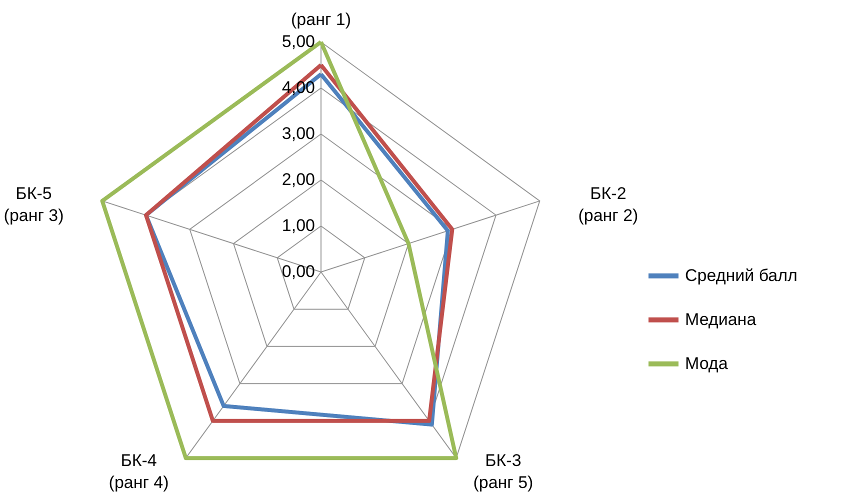 The width and height of the screenshot is (848, 493). Describe the element at coordinates (608, 205) in the screenshot. I see `spoke-label: БК-2 (ранг 2)` at that location.